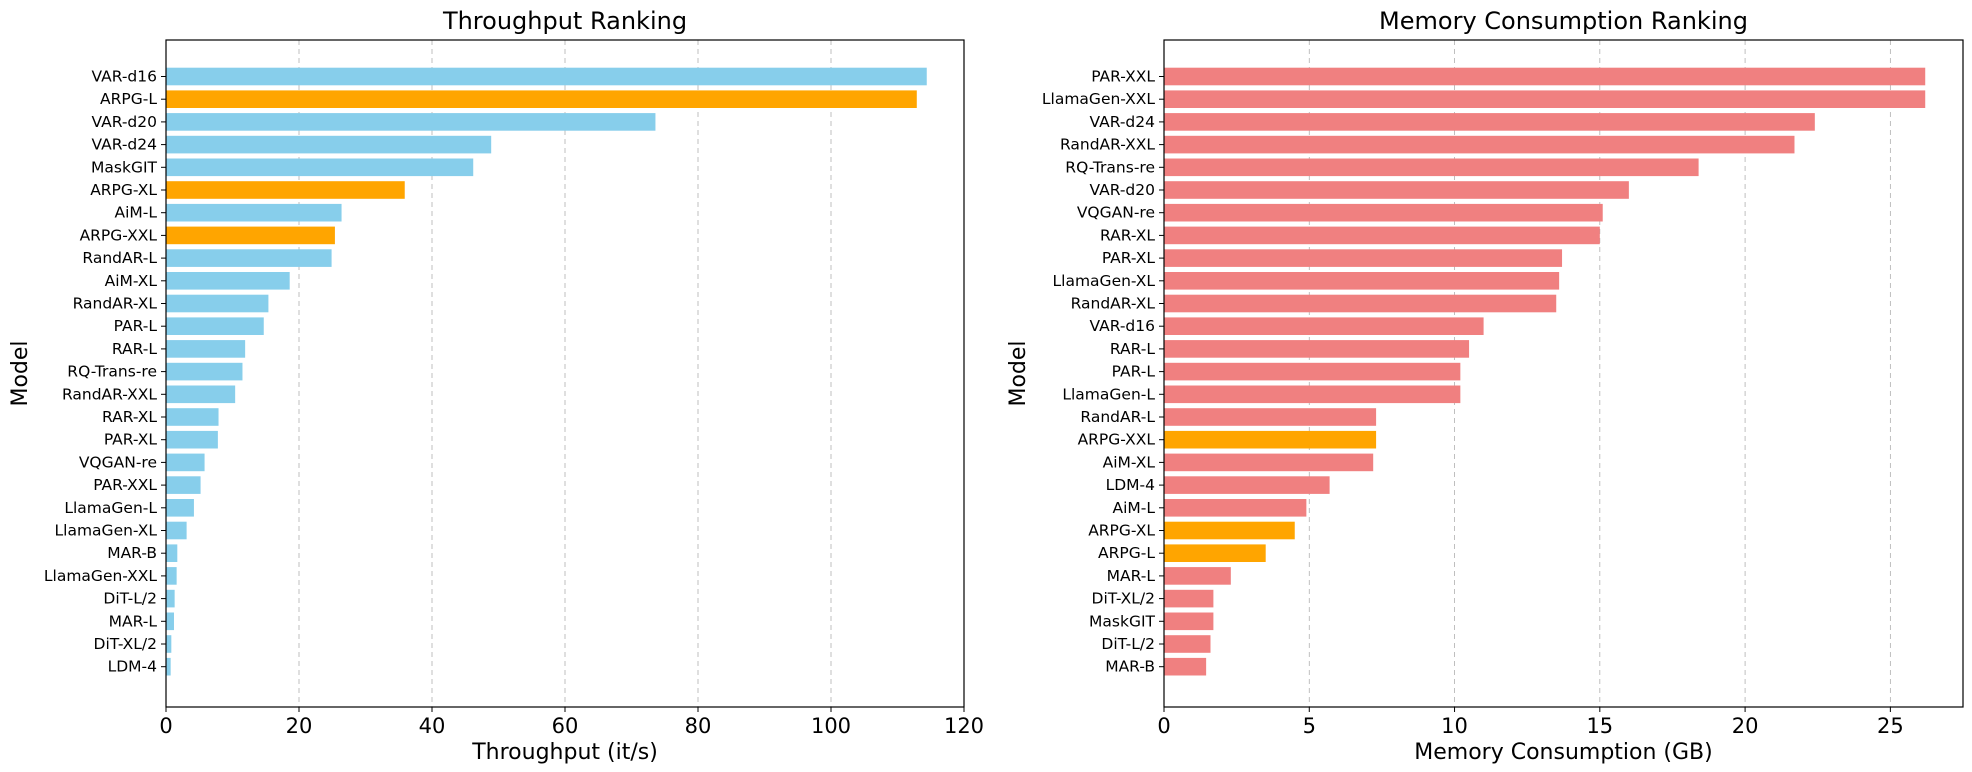 The width and height of the screenshot is (1972, 772). I want to click on y-tick-label: AiM-XL, so click(1129, 462).